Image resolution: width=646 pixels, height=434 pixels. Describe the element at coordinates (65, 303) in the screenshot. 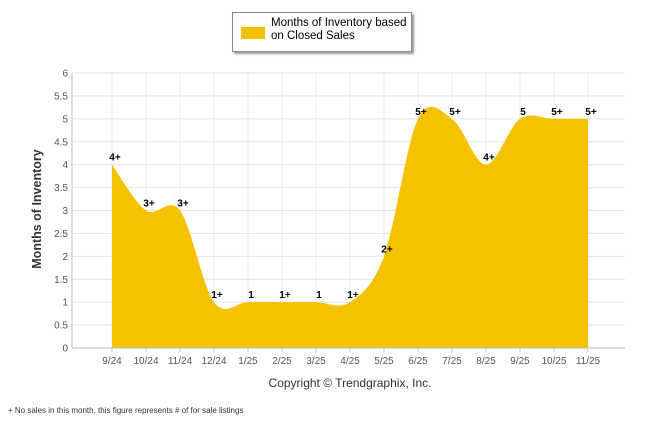

I see `y-tick-label: 1` at that location.